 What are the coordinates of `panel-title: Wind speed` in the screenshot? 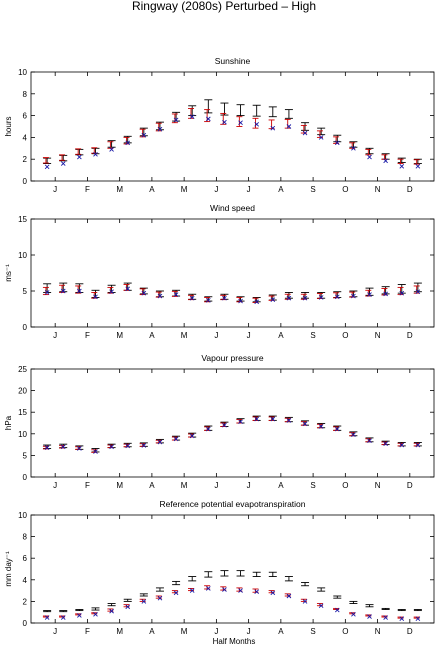 It's located at (232, 208).